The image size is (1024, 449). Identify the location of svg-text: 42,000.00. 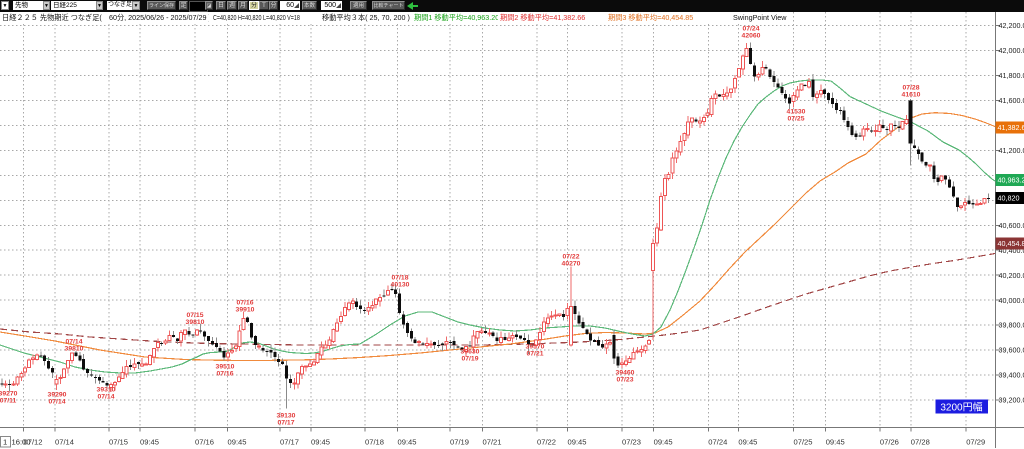
(1011, 50).